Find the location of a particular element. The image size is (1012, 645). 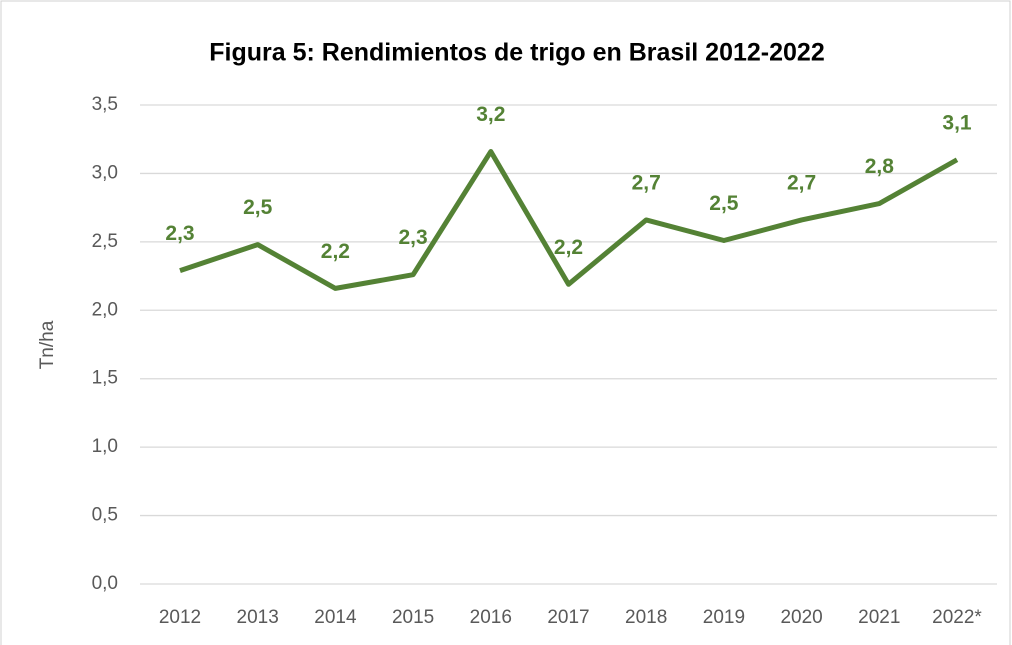

y-tick-label: 0,0 is located at coordinates (105, 583).